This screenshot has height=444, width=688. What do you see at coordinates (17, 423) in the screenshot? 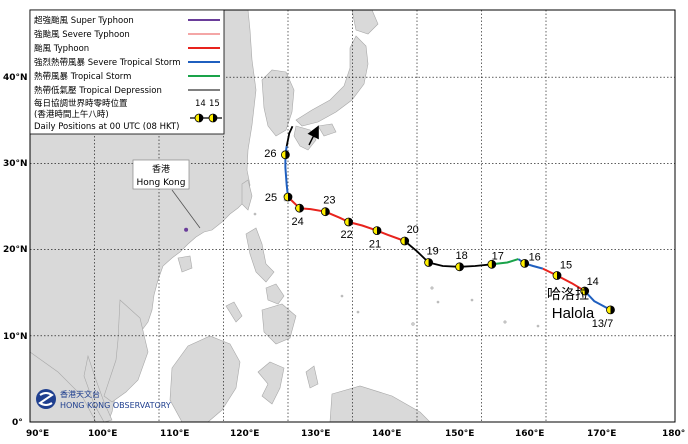
I see `lat-tick-label: 0°` at bounding box center [17, 423].